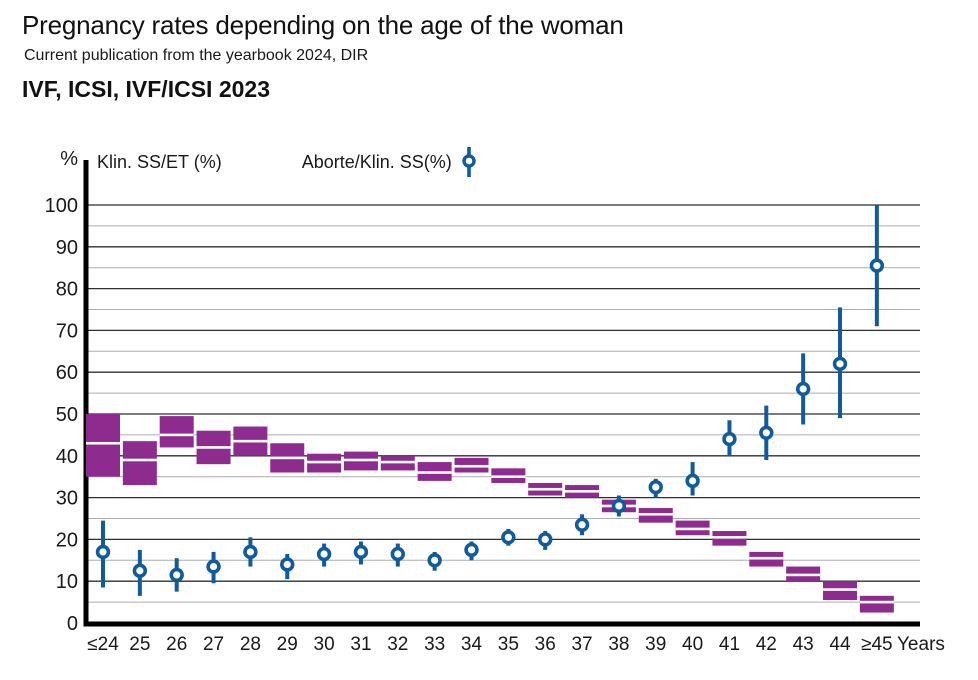 The height and width of the screenshot is (680, 978). I want to click on y-tick-label: 50, so click(67, 415).